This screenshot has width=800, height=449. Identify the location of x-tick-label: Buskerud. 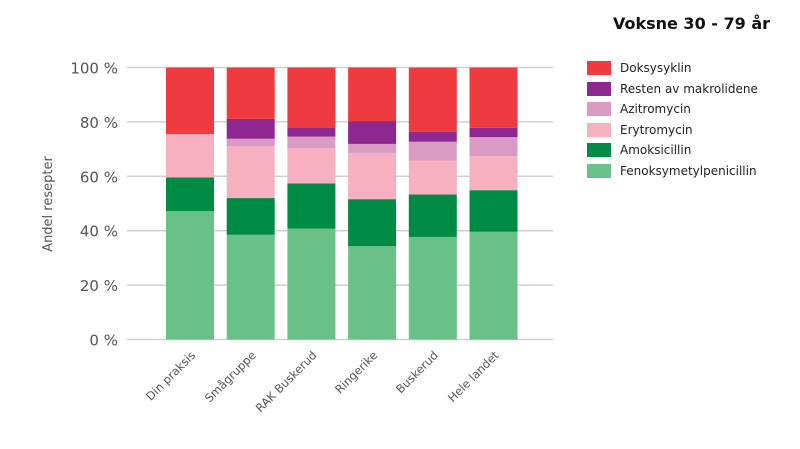
(417, 372).